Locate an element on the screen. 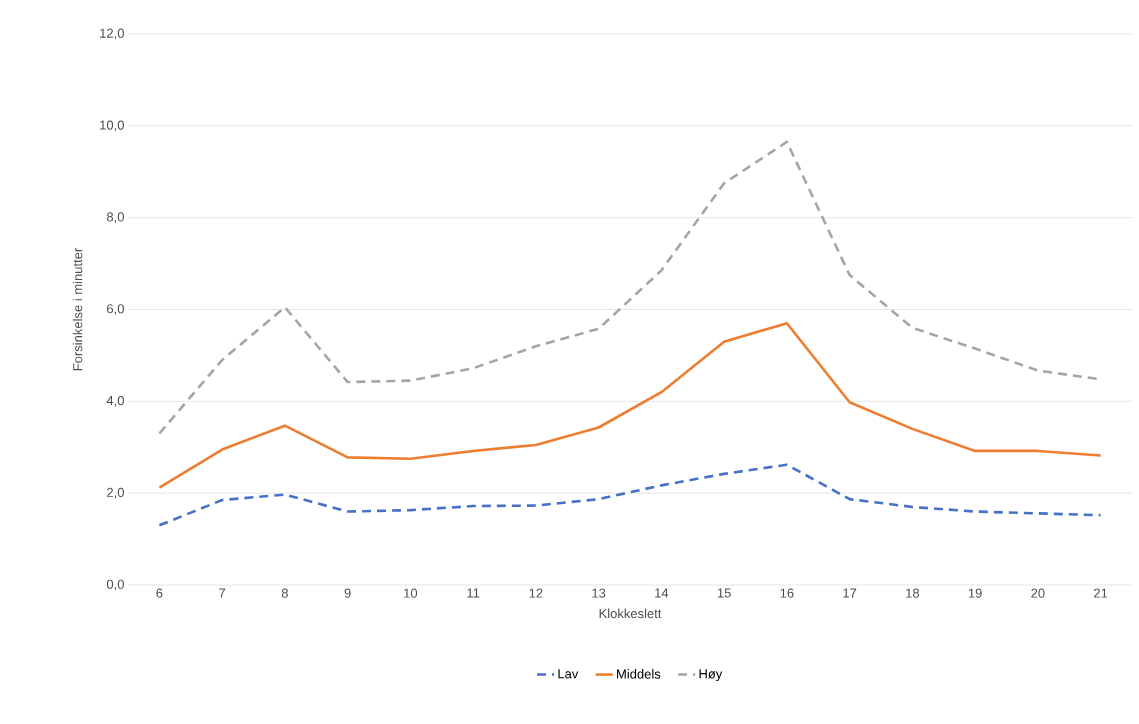 The width and height of the screenshot is (1139, 724). x-tick-label: 9 is located at coordinates (347, 593).